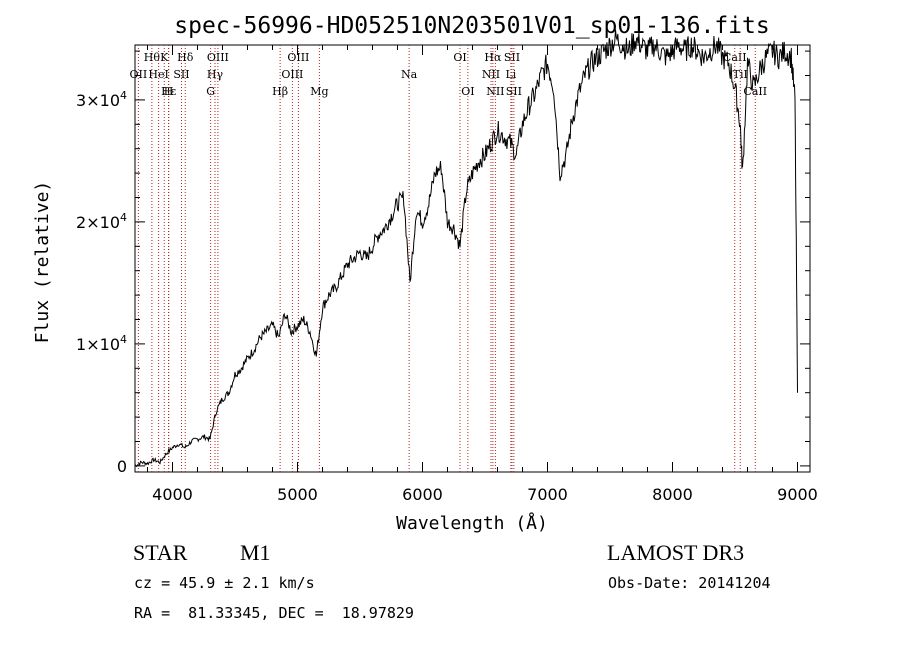 This screenshot has height=649, width=900. Describe the element at coordinates (42, 262) in the screenshot. I see `y-axis-label: Flux (relative)` at that location.